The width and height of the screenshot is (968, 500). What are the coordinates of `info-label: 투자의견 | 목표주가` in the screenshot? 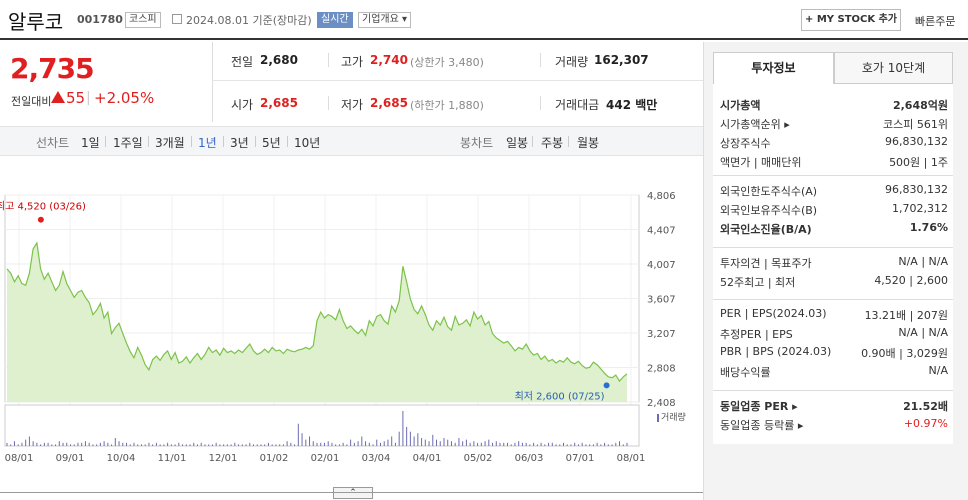 It's located at (766, 263).